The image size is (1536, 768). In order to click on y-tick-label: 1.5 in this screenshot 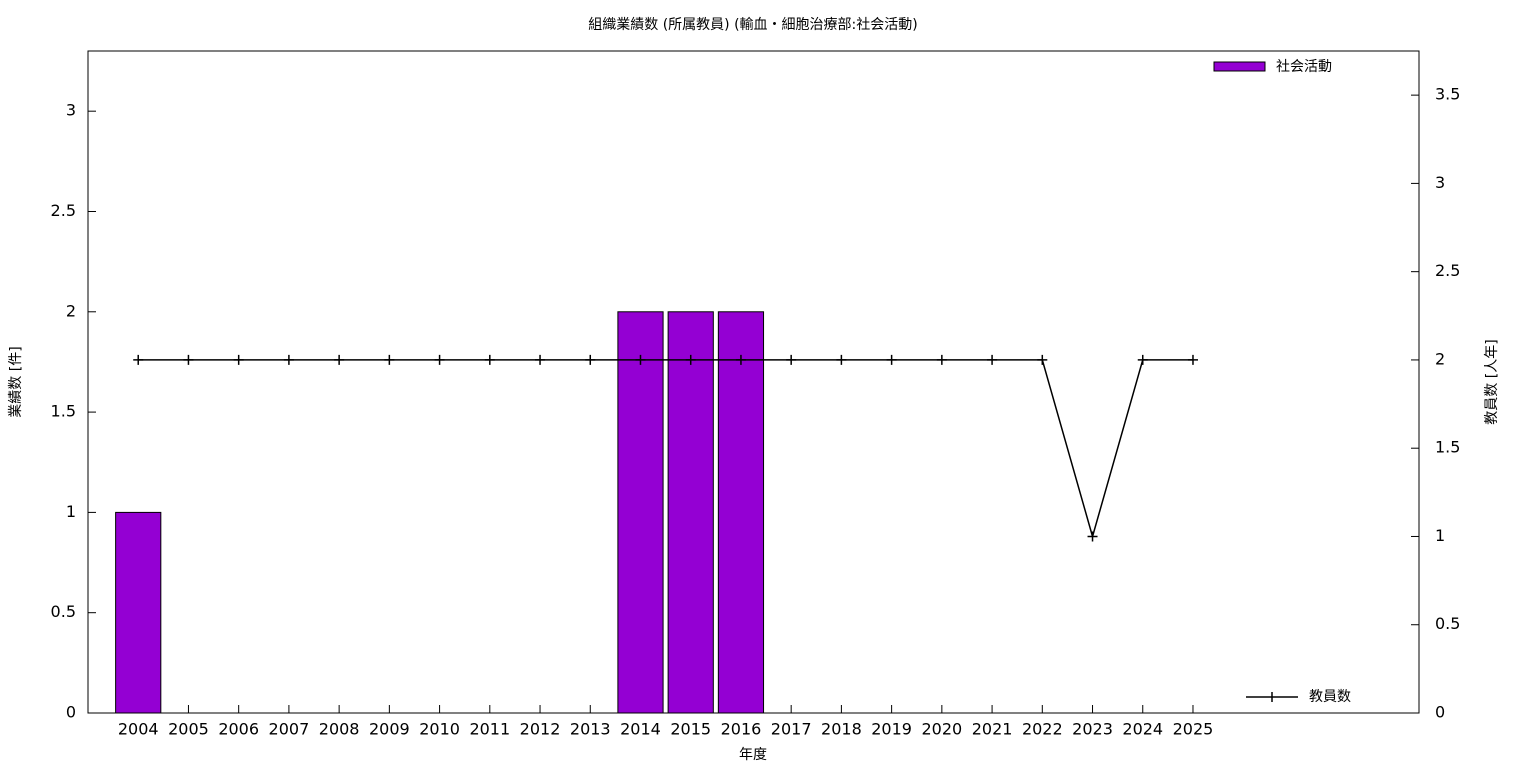, I will do `click(63, 411)`.